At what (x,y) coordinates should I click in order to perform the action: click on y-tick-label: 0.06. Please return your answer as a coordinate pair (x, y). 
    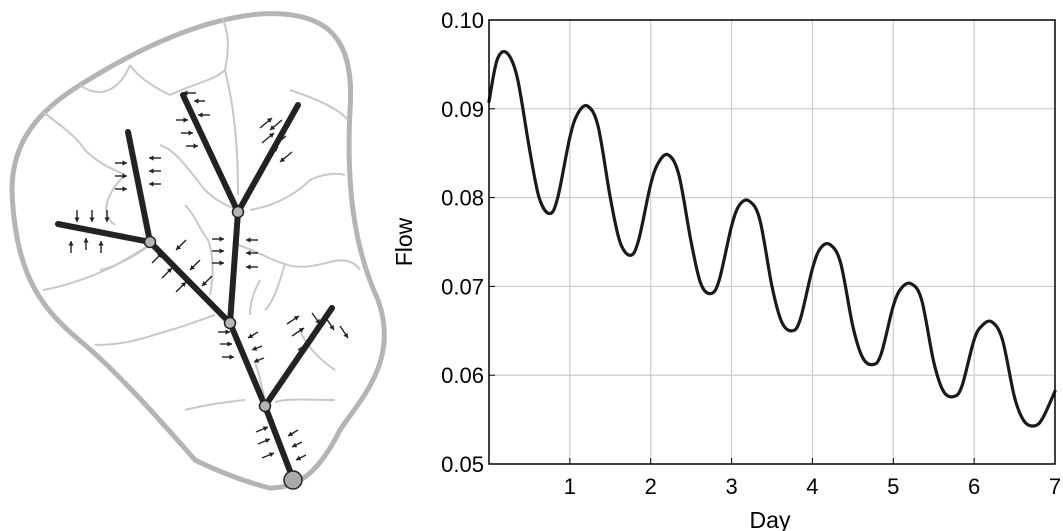
    Looking at the image, I should click on (462, 375).